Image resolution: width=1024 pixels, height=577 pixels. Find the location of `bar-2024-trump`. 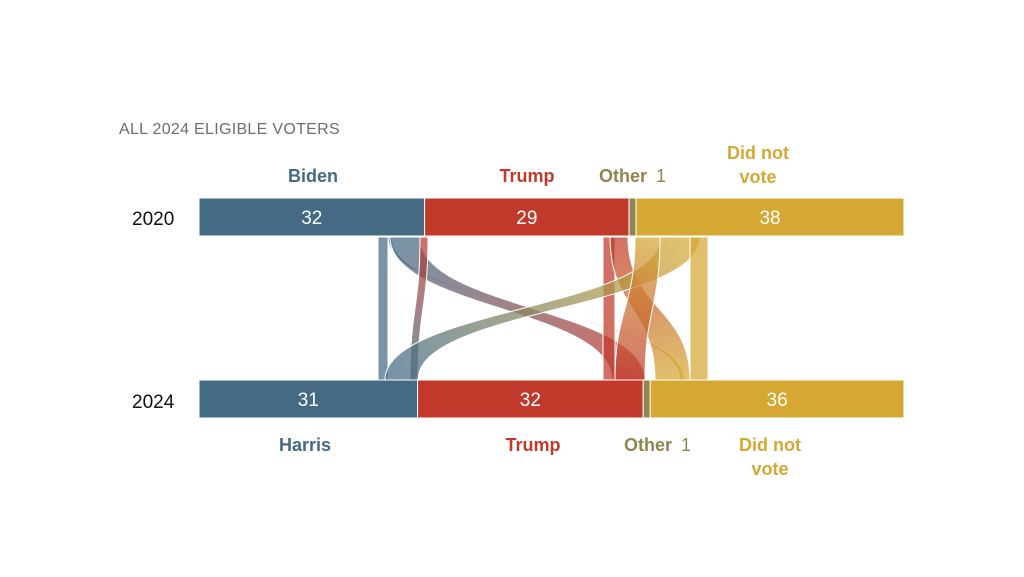

bar-2024-trump is located at coordinates (530, 399).